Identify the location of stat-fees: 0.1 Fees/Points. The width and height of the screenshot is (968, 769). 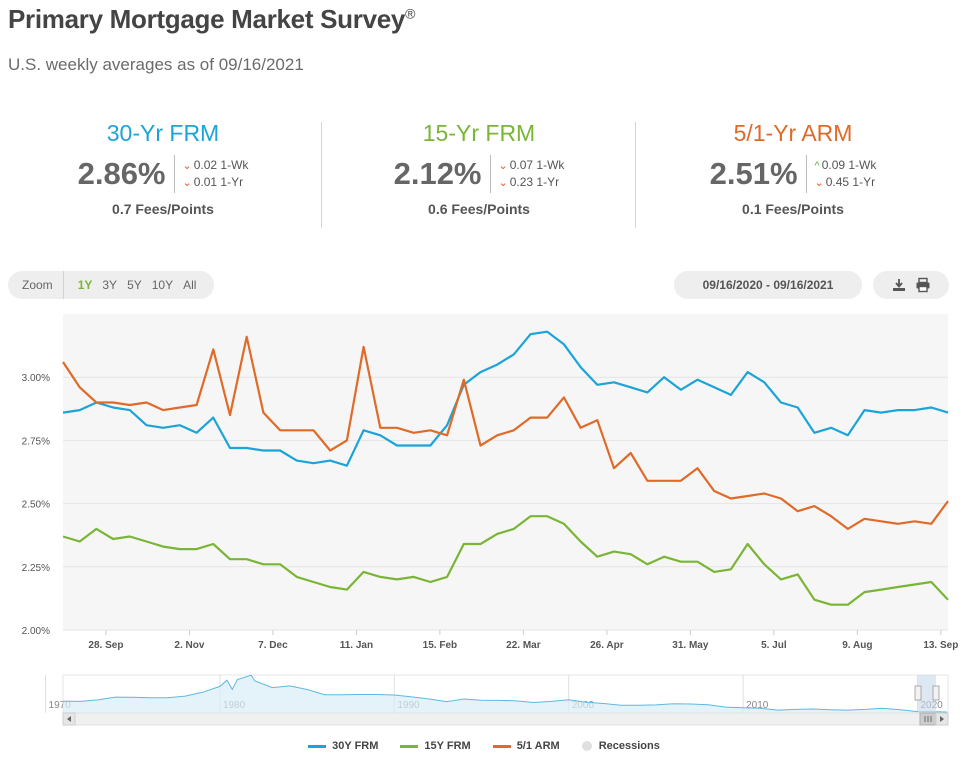
(793, 209).